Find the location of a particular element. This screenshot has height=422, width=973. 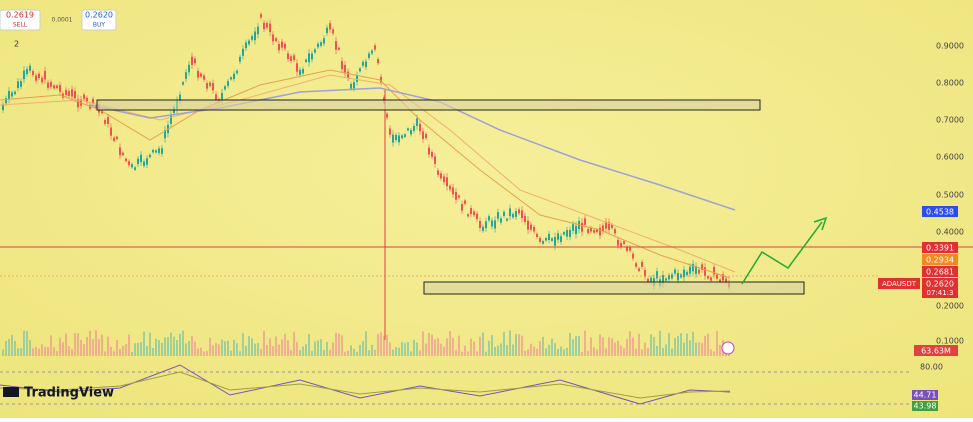

support-box is located at coordinates (614, 288).